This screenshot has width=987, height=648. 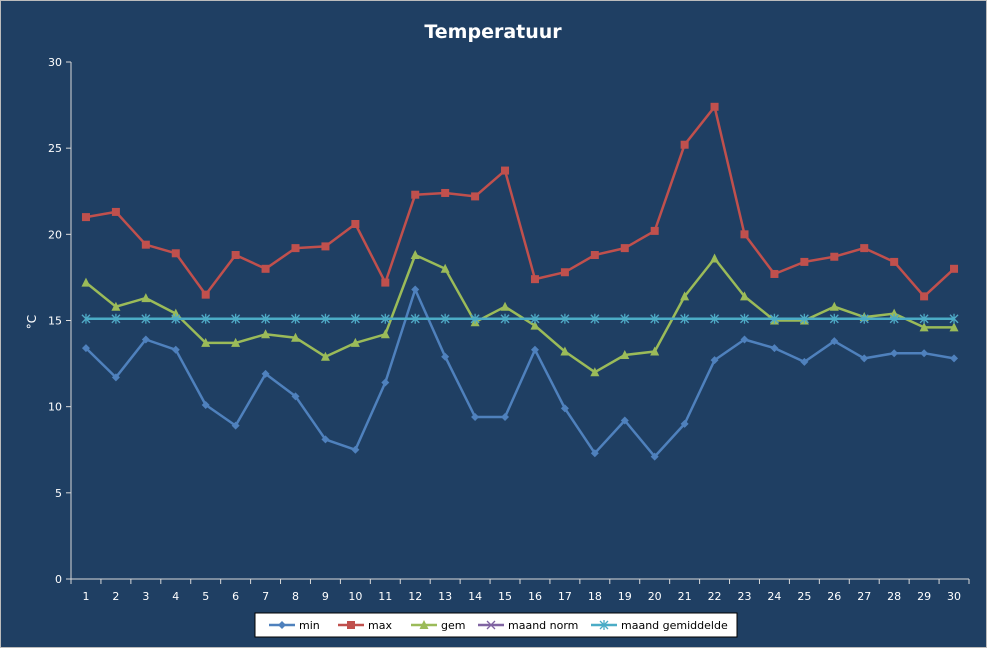 I want to click on x-tick-label: 3, so click(x=145, y=596).